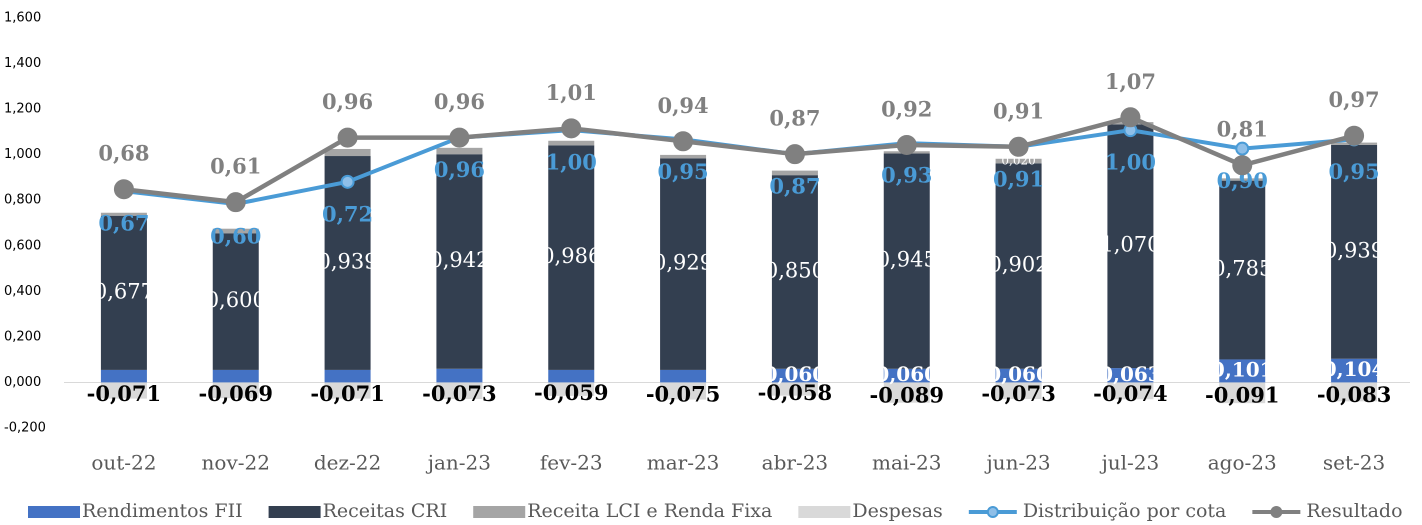 This screenshot has height=525, width=1422. What do you see at coordinates (162, 511) in the screenshot?
I see `legend-label: Rendimentos FII` at bounding box center [162, 511].